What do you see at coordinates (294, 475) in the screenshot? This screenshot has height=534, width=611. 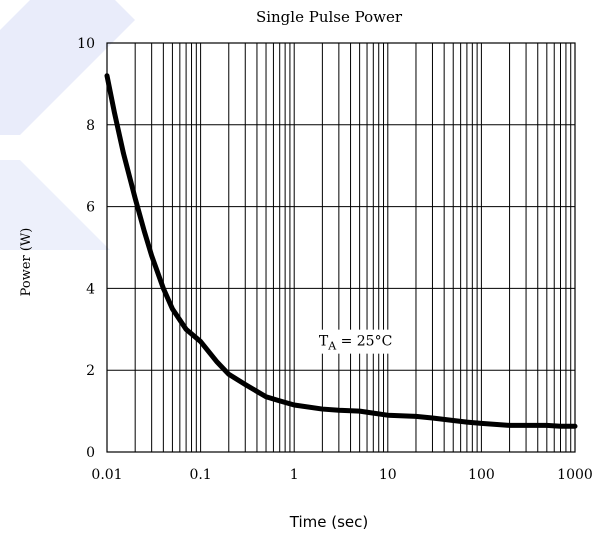 I see `x-tick-label: 1` at bounding box center [294, 475].